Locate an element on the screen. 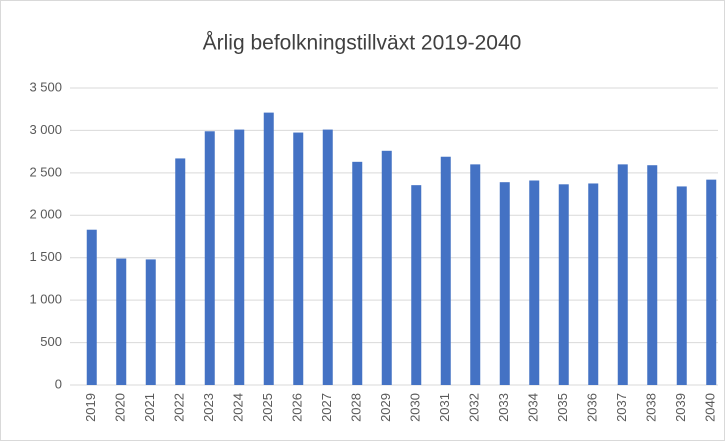  x-tick-label: 2024 is located at coordinates (238, 407).